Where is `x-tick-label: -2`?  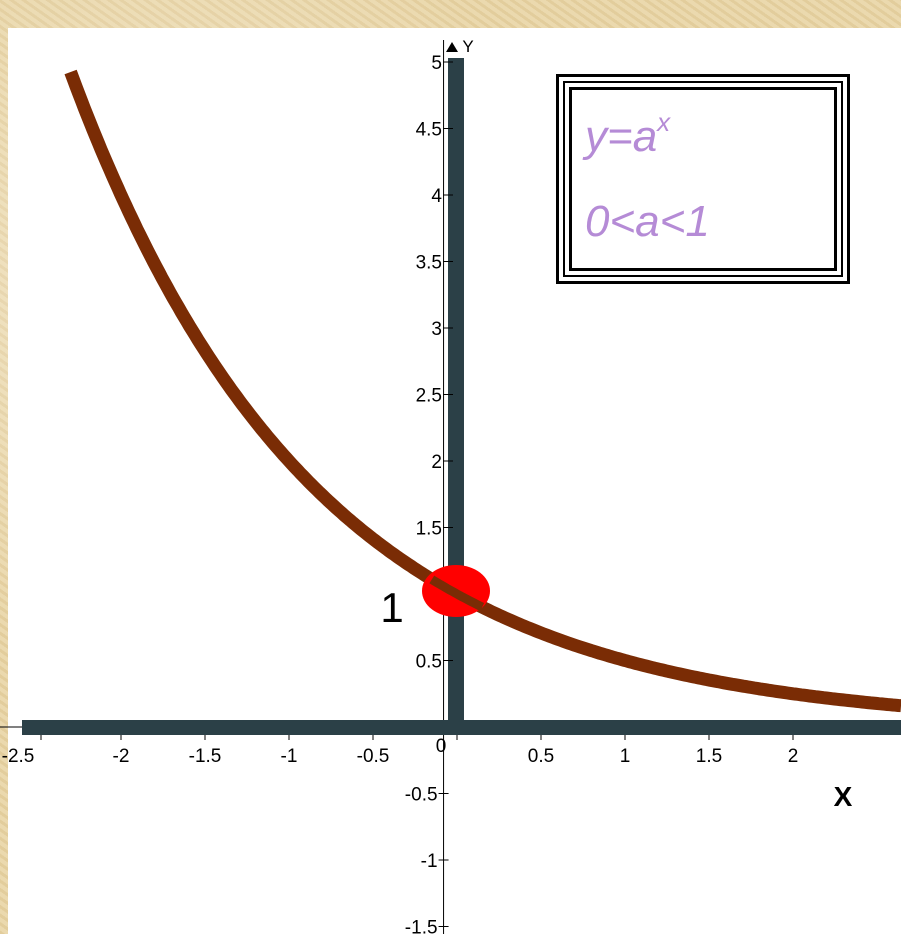
x-tick-label: -2 is located at coordinates (121, 756).